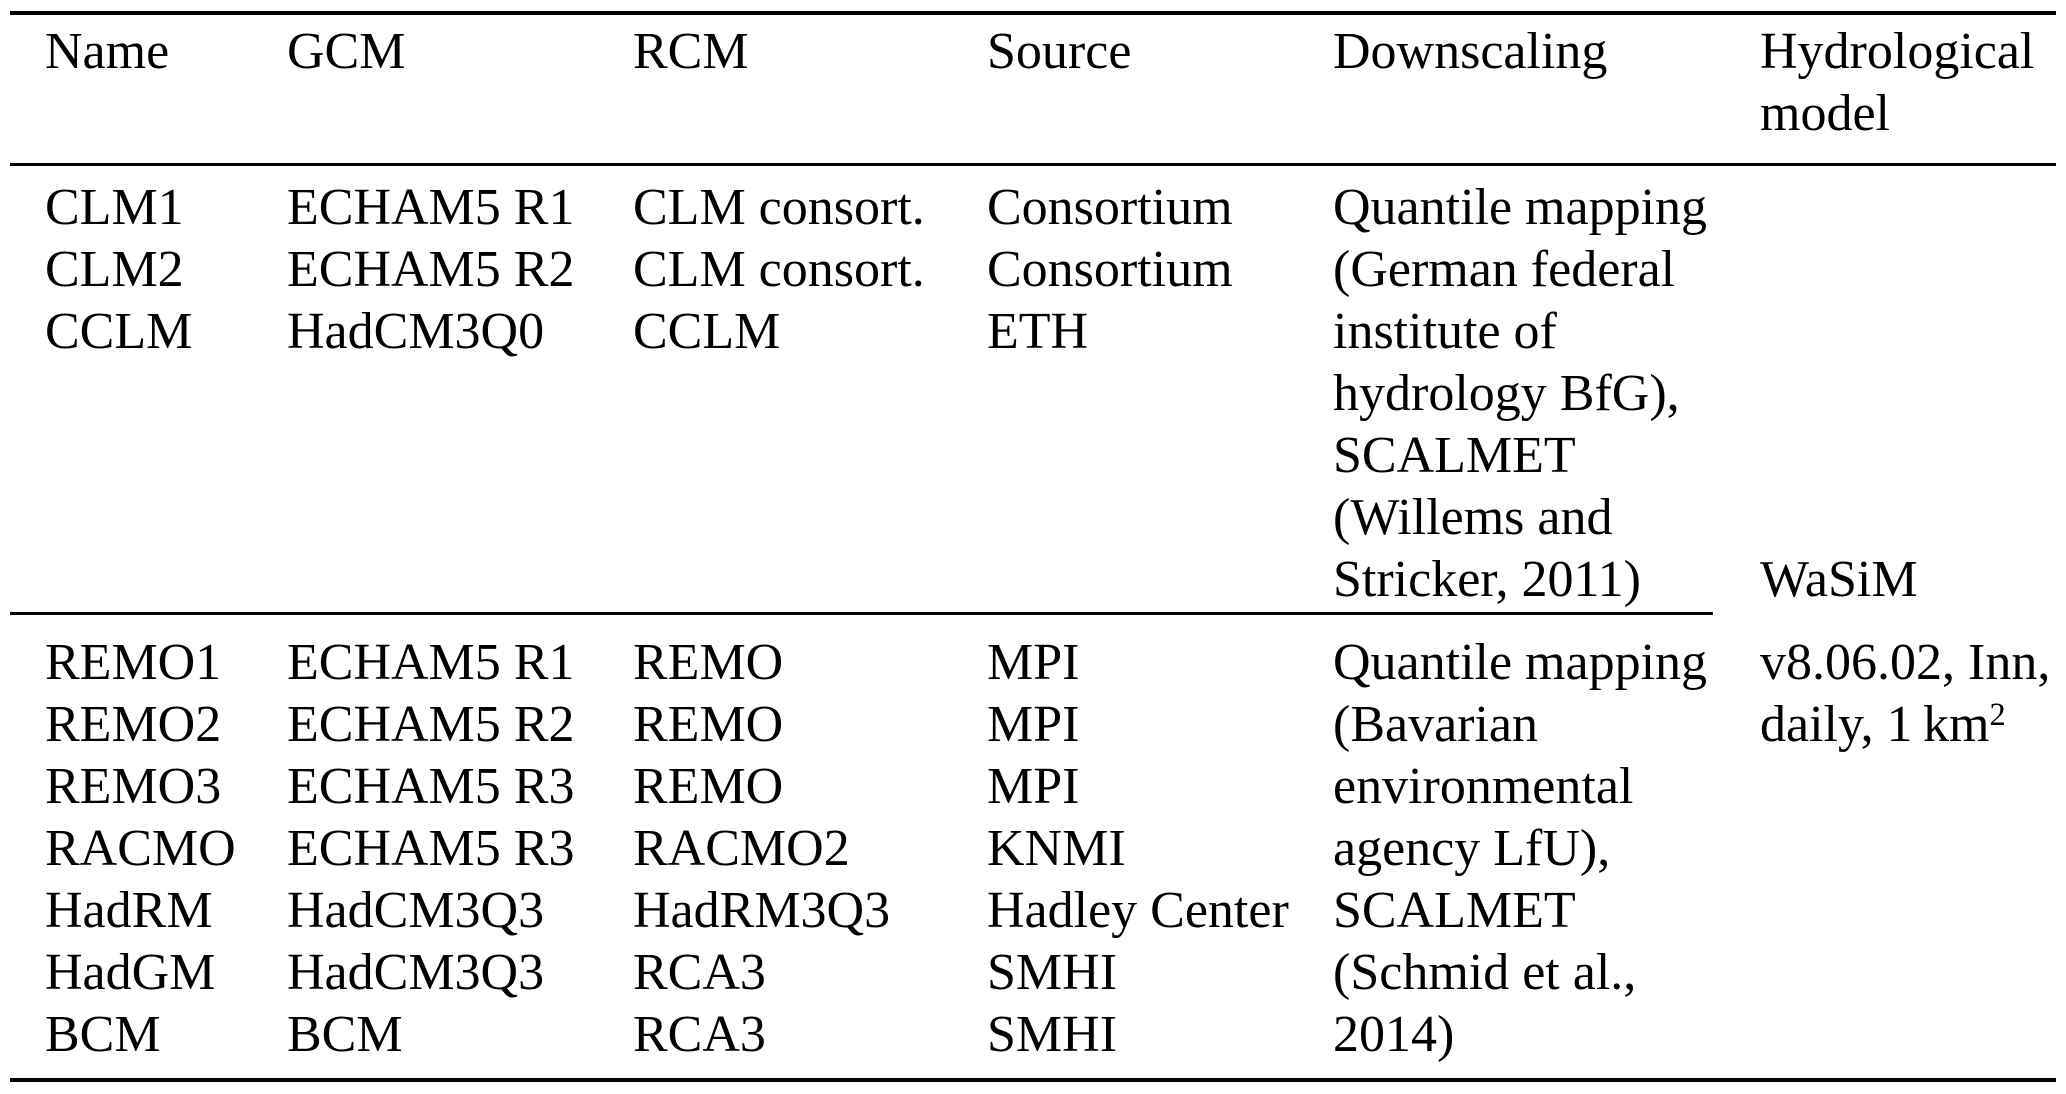  Describe the element at coordinates (1504, 269) in the screenshot. I see `downscaling-line: (German federal` at that location.